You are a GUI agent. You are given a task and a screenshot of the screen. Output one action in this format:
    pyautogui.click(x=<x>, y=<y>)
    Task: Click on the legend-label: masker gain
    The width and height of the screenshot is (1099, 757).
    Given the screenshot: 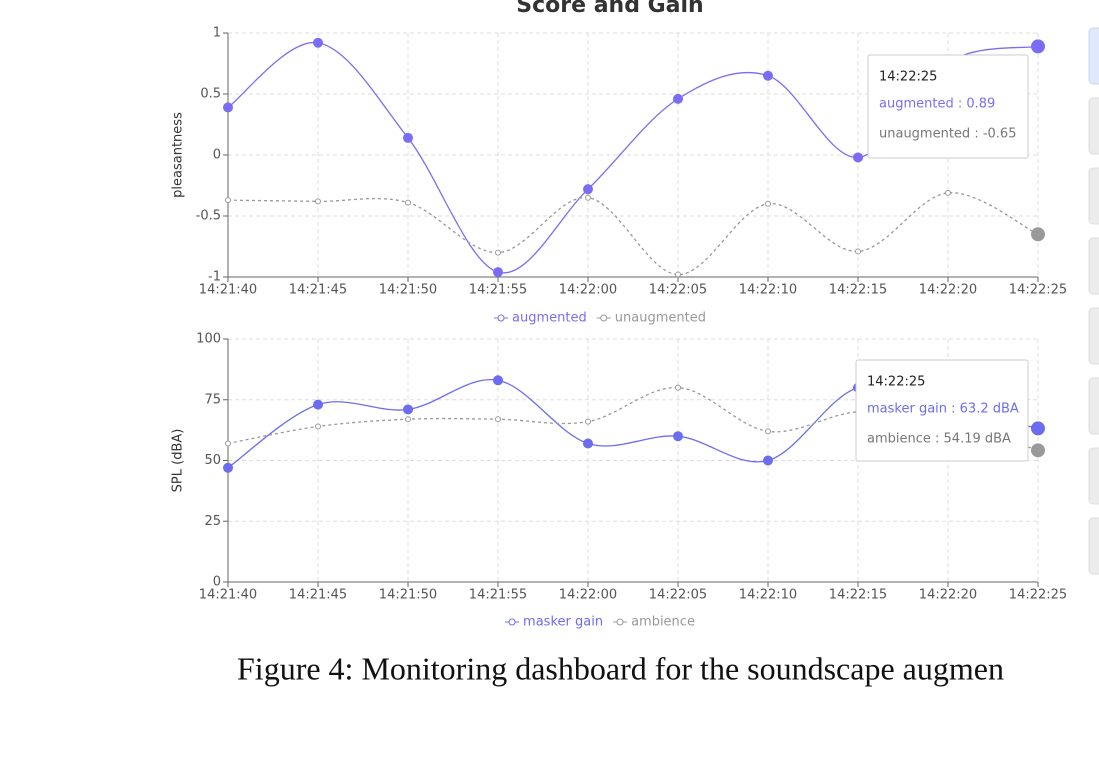 What is the action you would take?
    pyautogui.click(x=563, y=622)
    